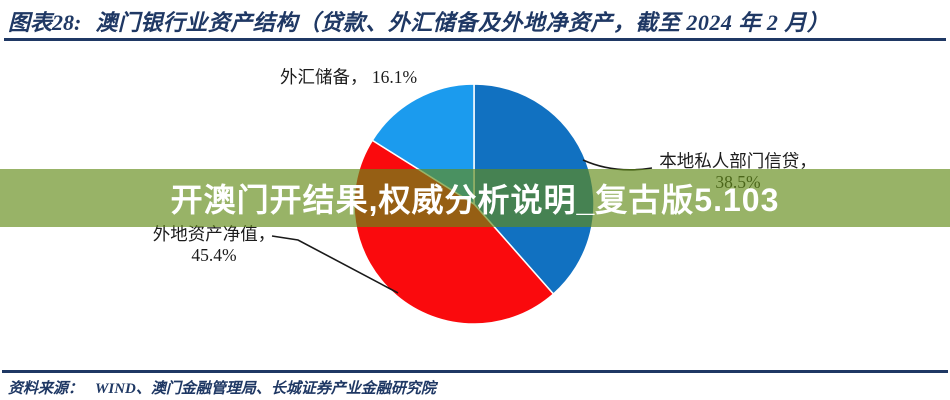 The image size is (950, 400). What do you see at coordinates (462, 226) in the screenshot?
I see `leader-lines-group` at bounding box center [462, 226].